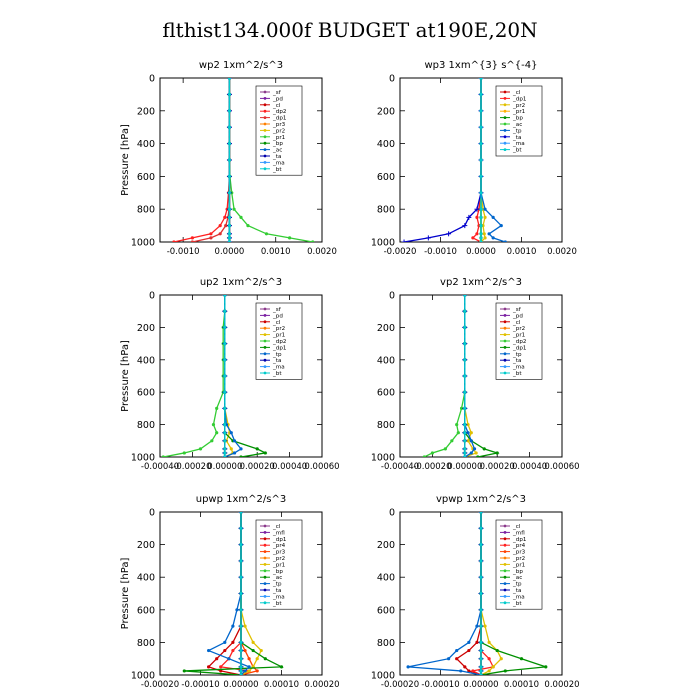 Image resolution: width=700 pixels, height=700 pixels. What do you see at coordinates (517, 125) in the screenshot?
I see `legend-label: _ac` at bounding box center [517, 125].